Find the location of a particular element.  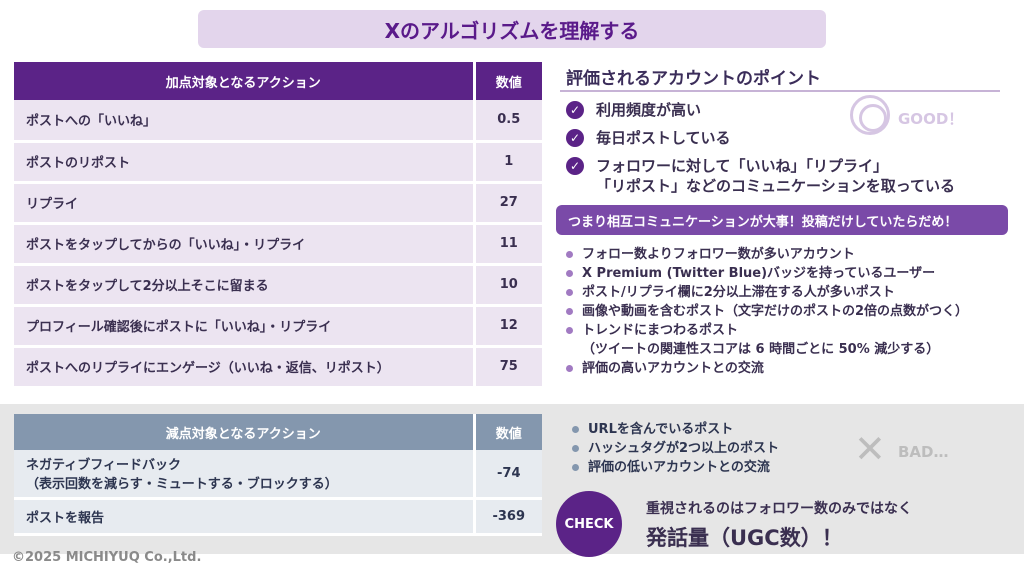

action-cell: ポストをタップしてからの「いいね」・リプライ is located at coordinates (245, 244).